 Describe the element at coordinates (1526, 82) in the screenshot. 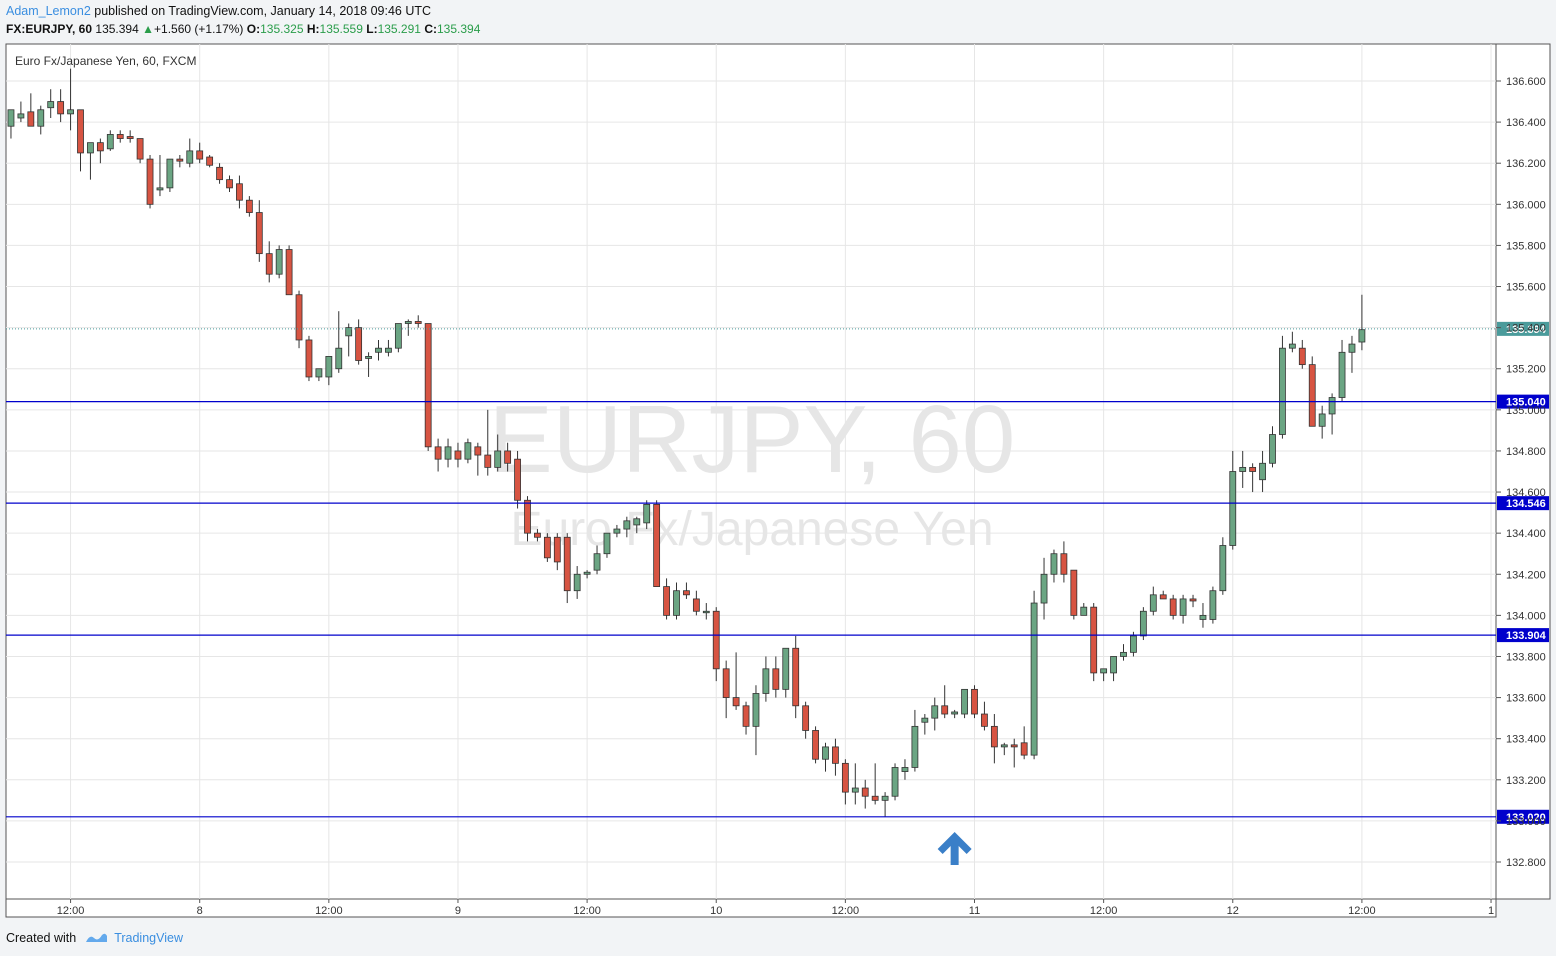

I see `y-tick-label: 136.600` at that location.